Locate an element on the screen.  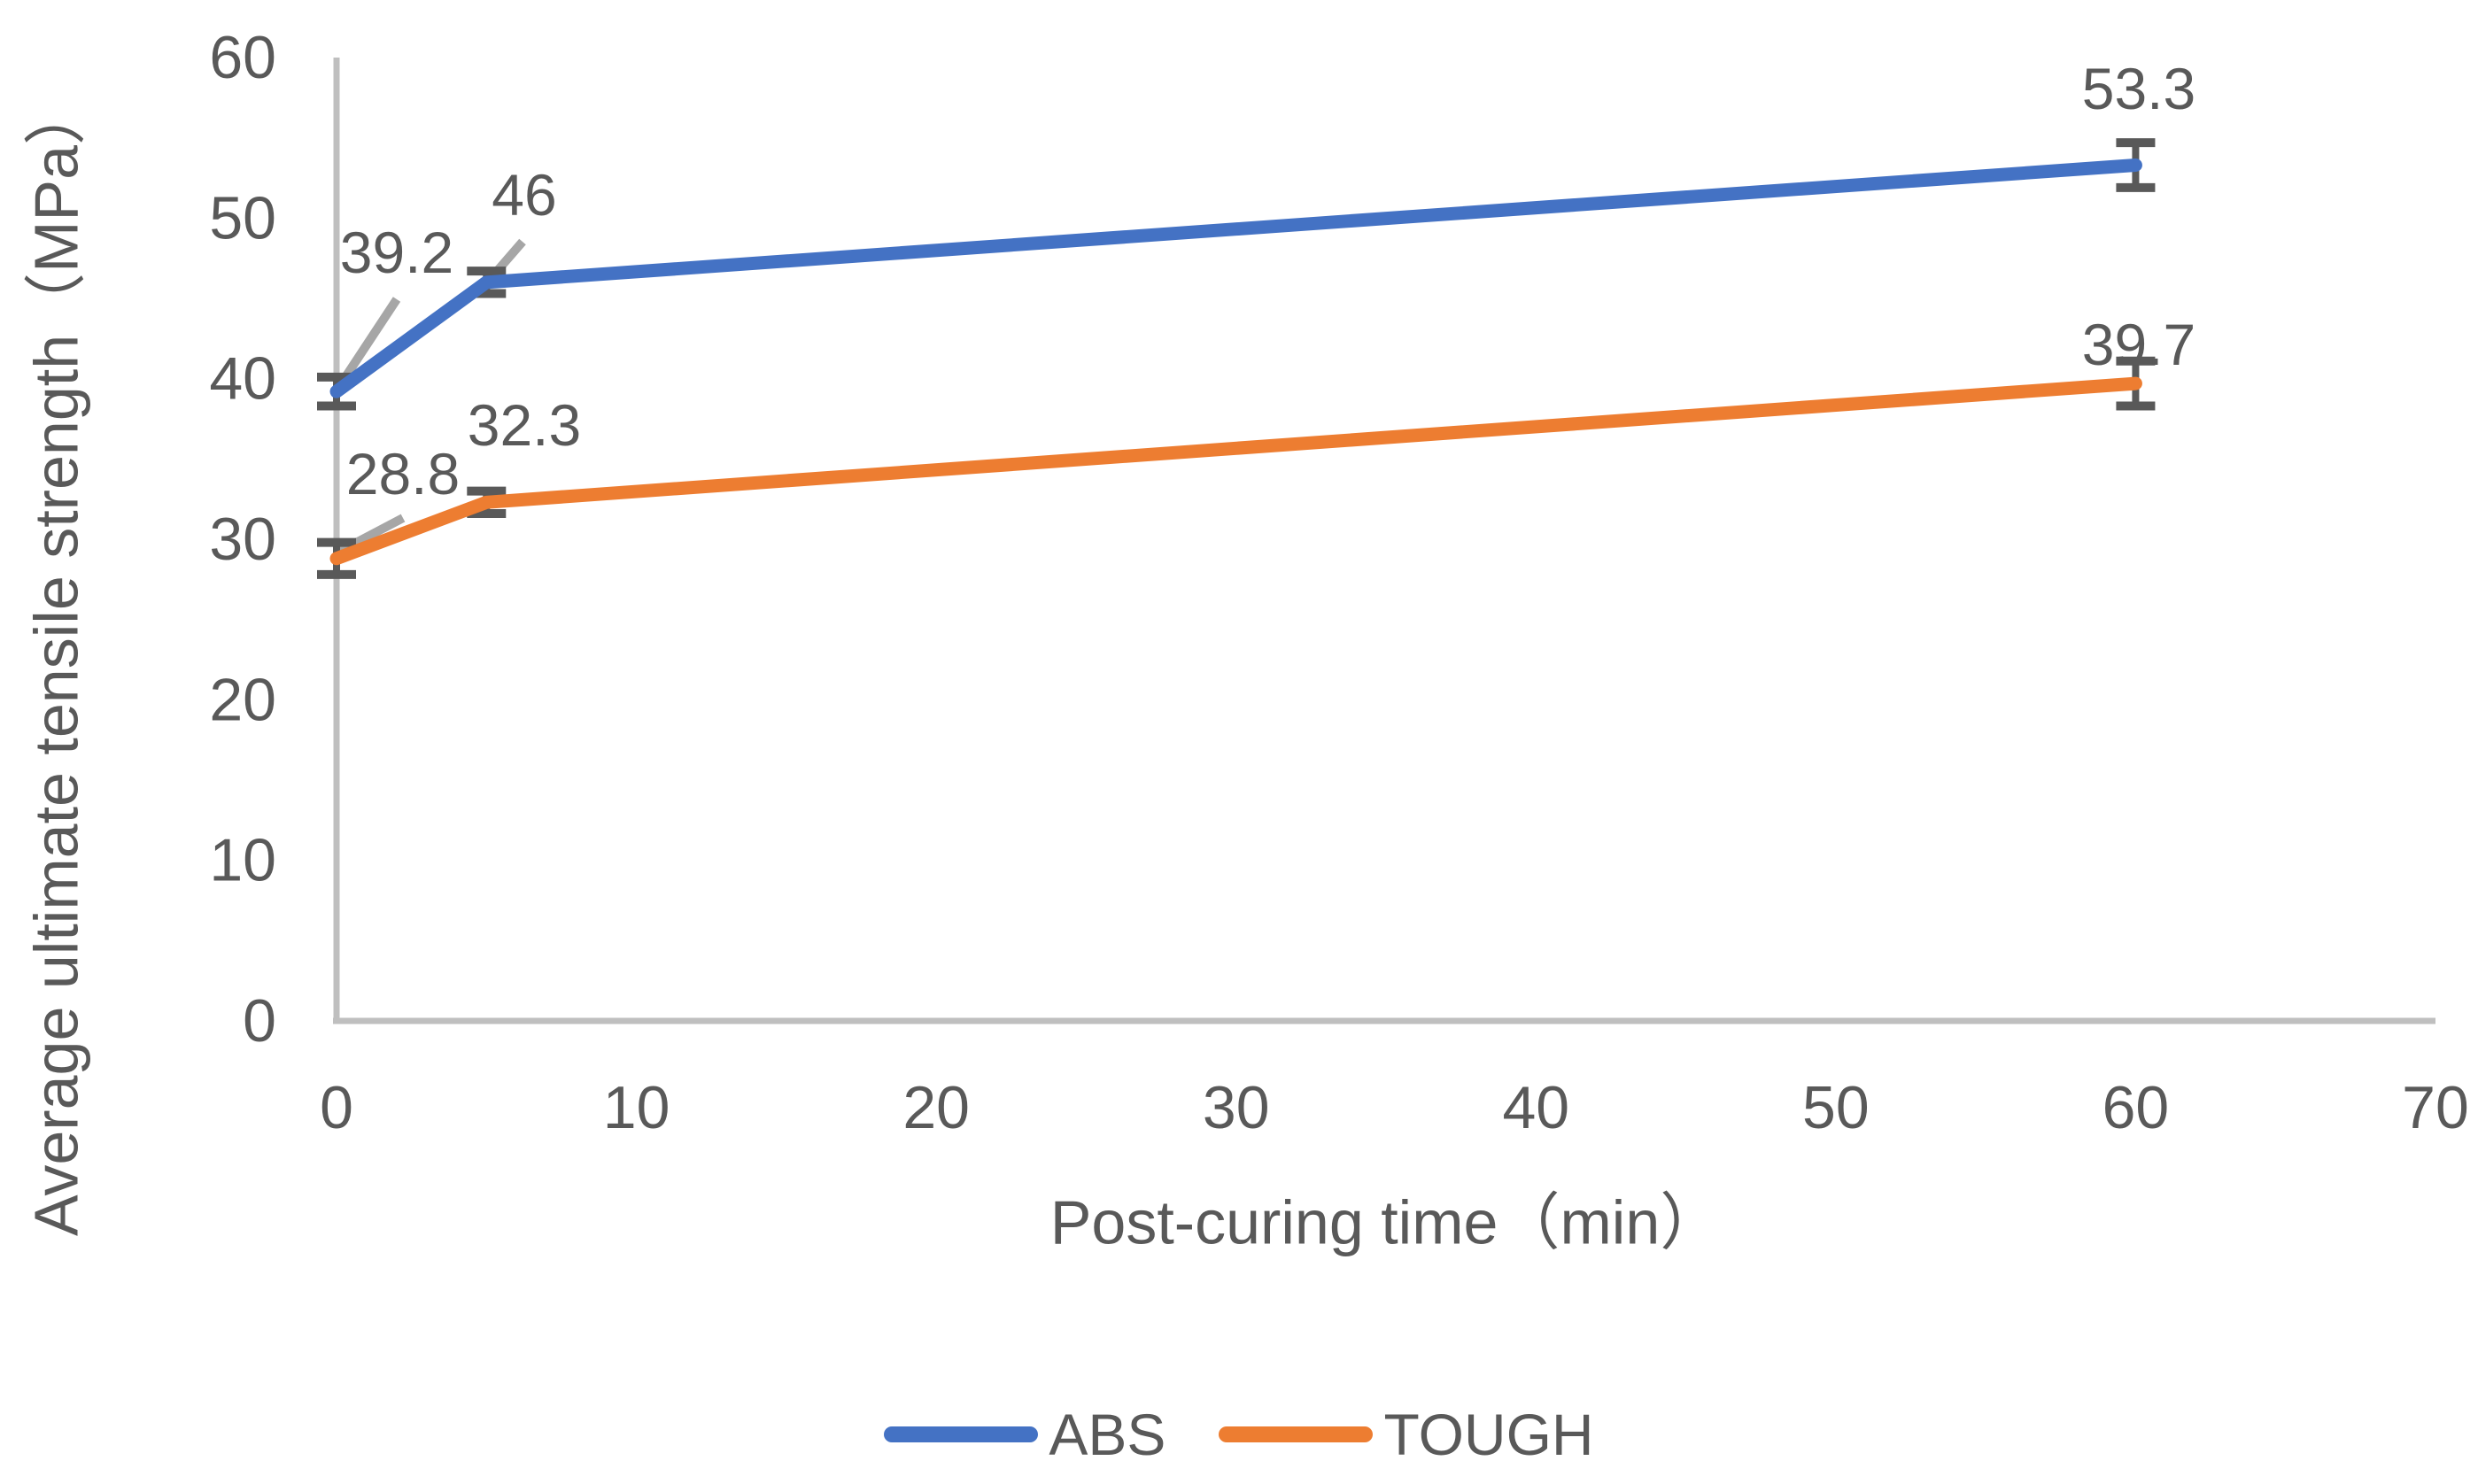
x-tick-label: 60 is located at coordinates (2136, 1107).